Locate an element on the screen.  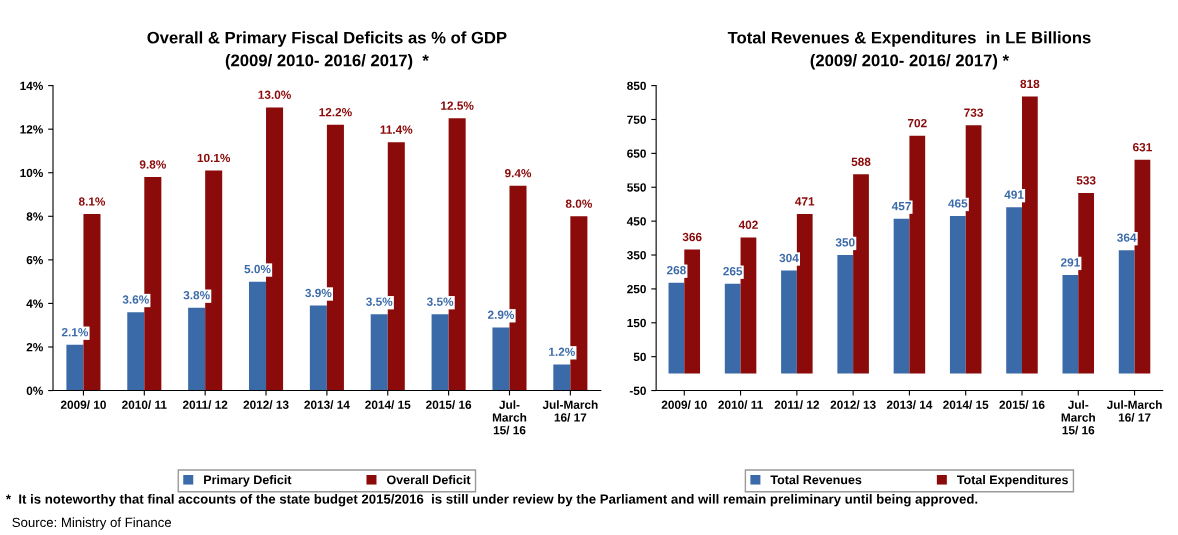
y-tick-label: 450 is located at coordinates (636, 221).